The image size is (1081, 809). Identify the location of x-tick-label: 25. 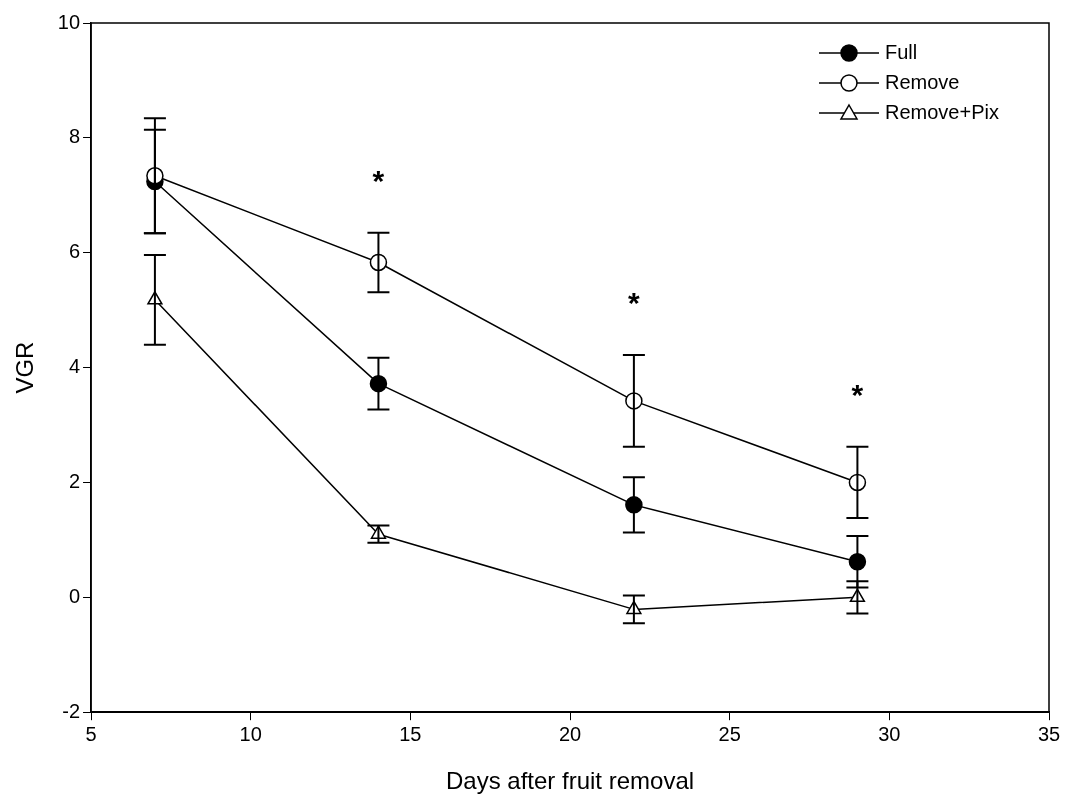
(729, 733).